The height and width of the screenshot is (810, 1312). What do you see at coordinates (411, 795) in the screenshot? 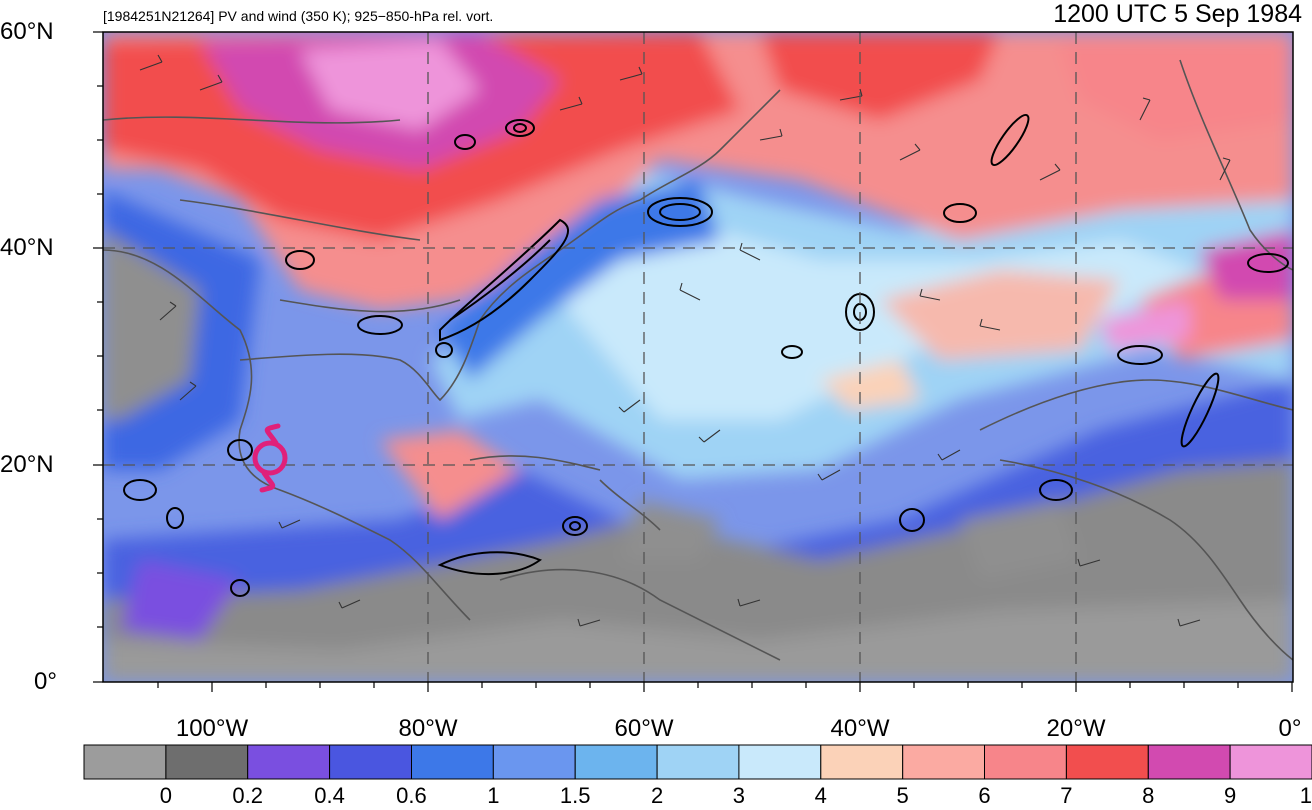
I see `colorbar-label: 0.6` at bounding box center [411, 795].